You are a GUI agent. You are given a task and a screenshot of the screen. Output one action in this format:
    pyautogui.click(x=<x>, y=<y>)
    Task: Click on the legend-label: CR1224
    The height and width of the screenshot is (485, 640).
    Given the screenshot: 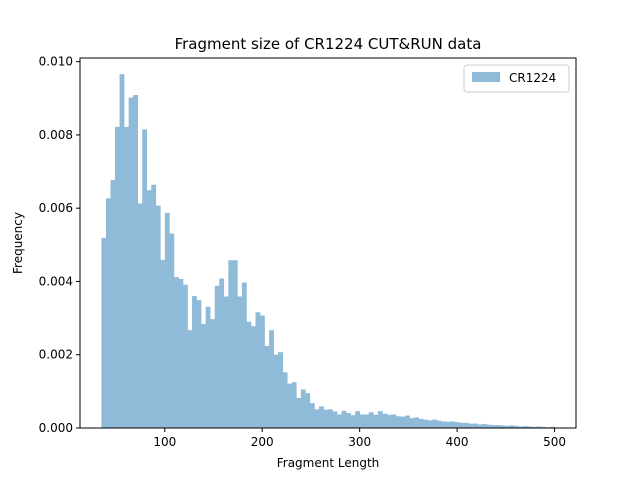 What is the action you would take?
    pyautogui.click(x=532, y=78)
    